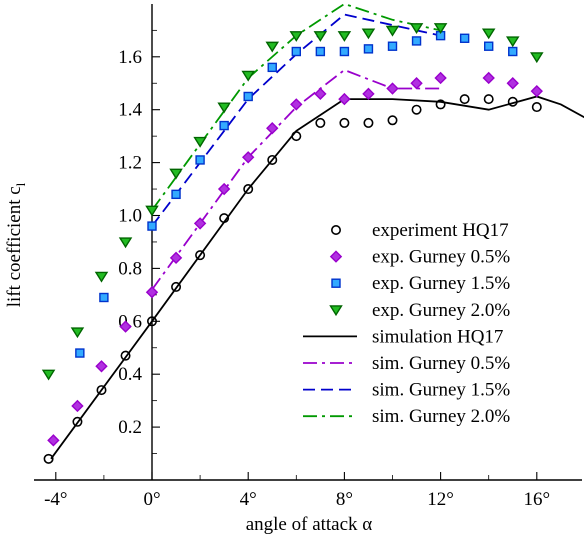 The image size is (584, 537). I want to click on legend-entry: sim. Gurney 1.5%, so click(406, 390).